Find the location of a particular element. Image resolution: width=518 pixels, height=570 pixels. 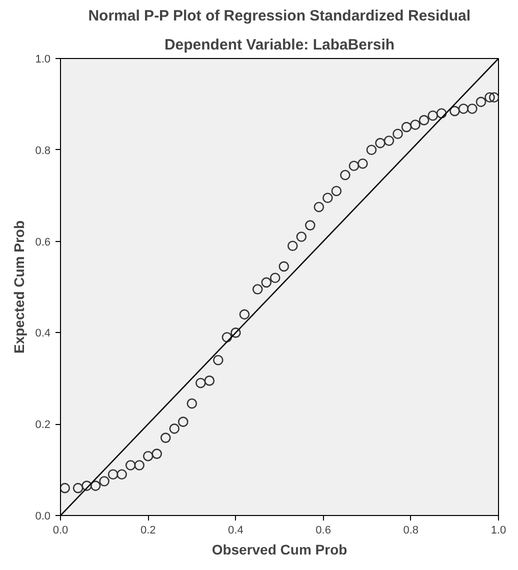

x-tick-label: 0.0 is located at coordinates (60, 530).